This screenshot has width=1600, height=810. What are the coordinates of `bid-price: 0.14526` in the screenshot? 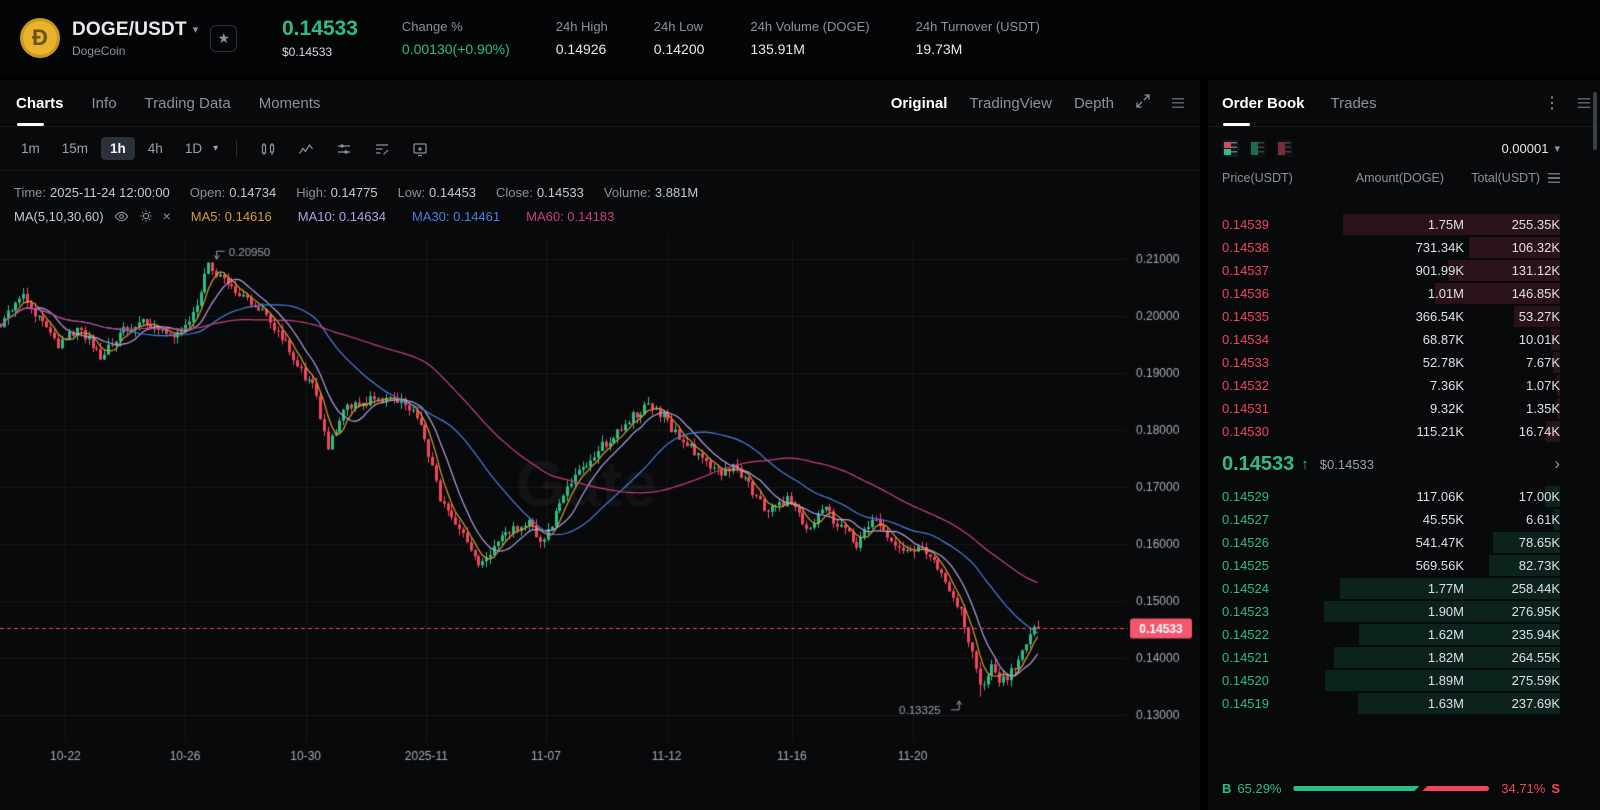 It's located at (1245, 542).